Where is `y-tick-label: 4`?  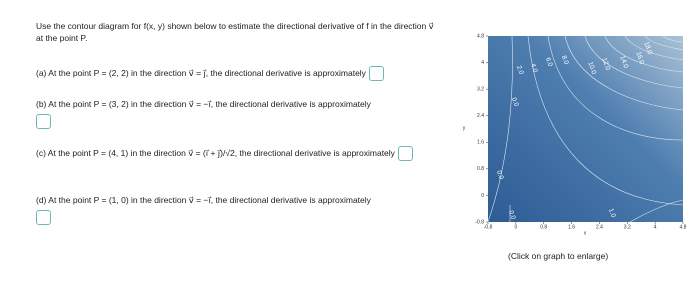
y-tick-label: 4 is located at coordinates (482, 63).